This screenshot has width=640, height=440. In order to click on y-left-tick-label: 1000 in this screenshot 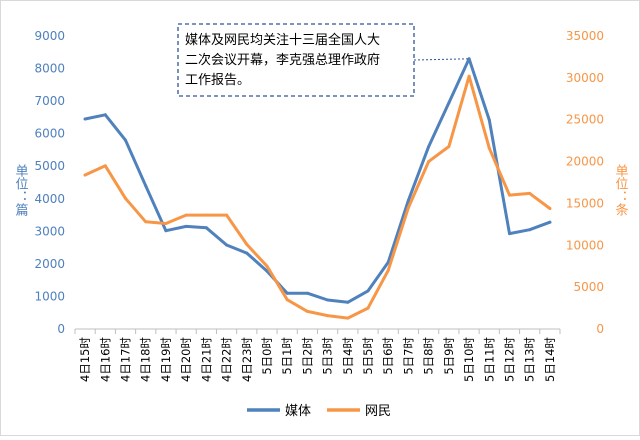, I will do `click(49, 296)`.